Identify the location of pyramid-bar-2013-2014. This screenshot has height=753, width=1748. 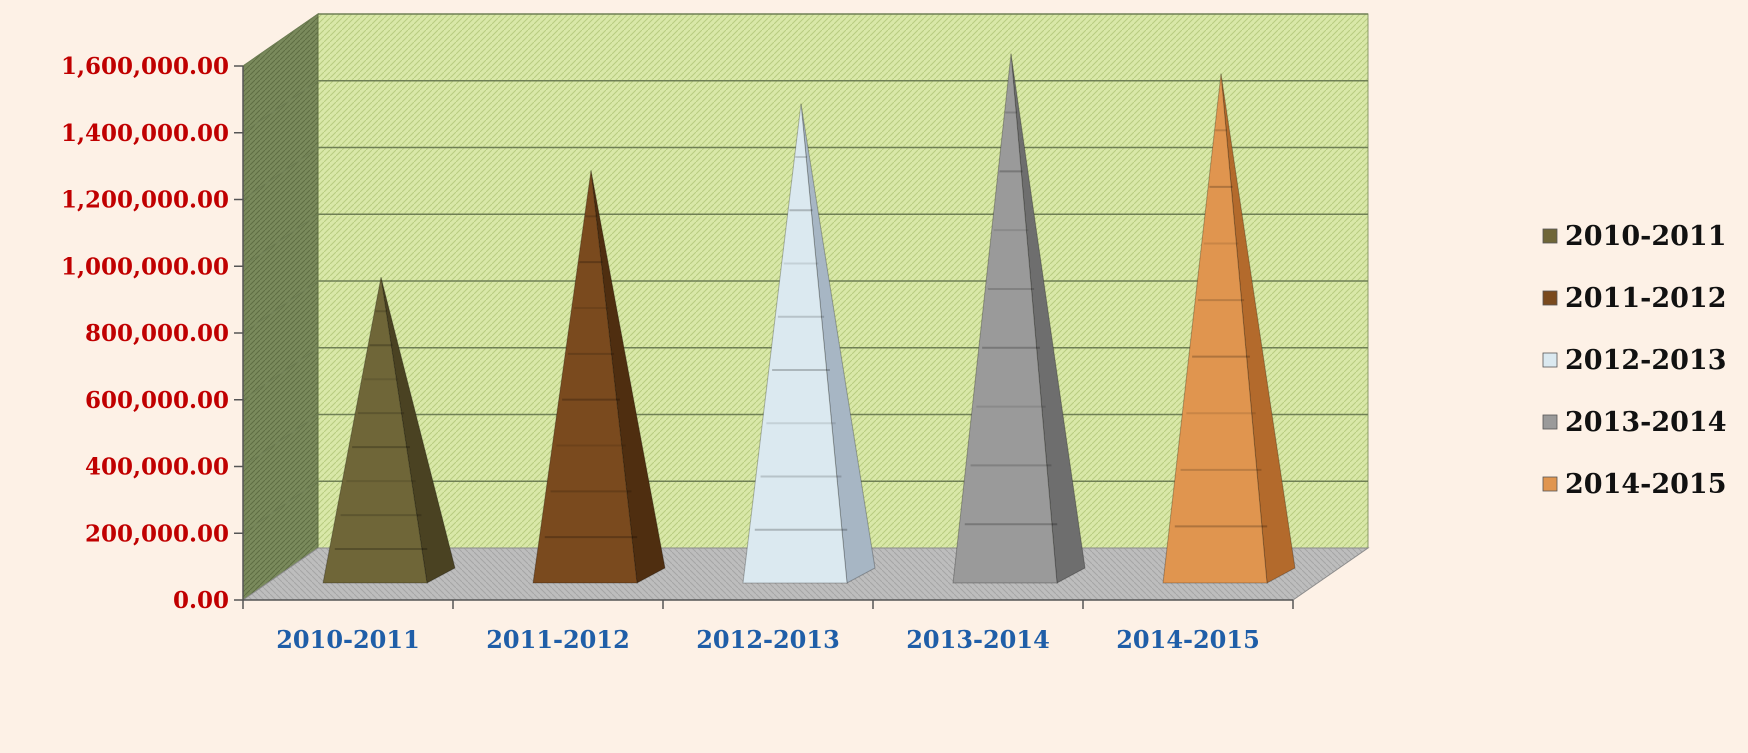
(1019, 318).